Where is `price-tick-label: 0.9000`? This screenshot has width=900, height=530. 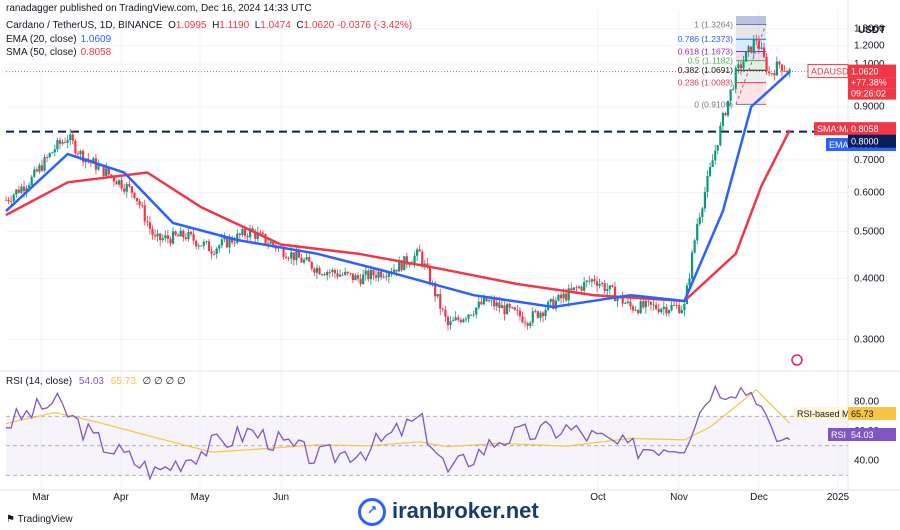 price-tick-label: 0.9000 is located at coordinates (869, 107).